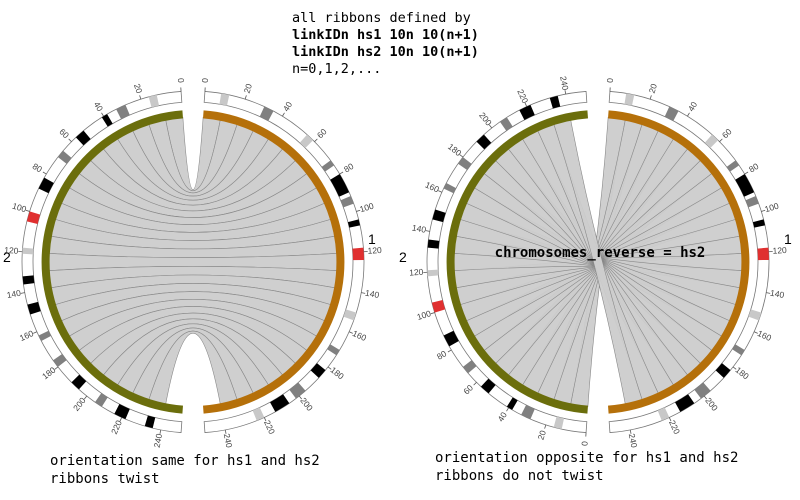 Image resolution: width=800 pixels, height=500 pixels. What do you see at coordinates (432, 187) in the screenshot?
I see `hs2-tick-label: 160` at bounding box center [432, 187].